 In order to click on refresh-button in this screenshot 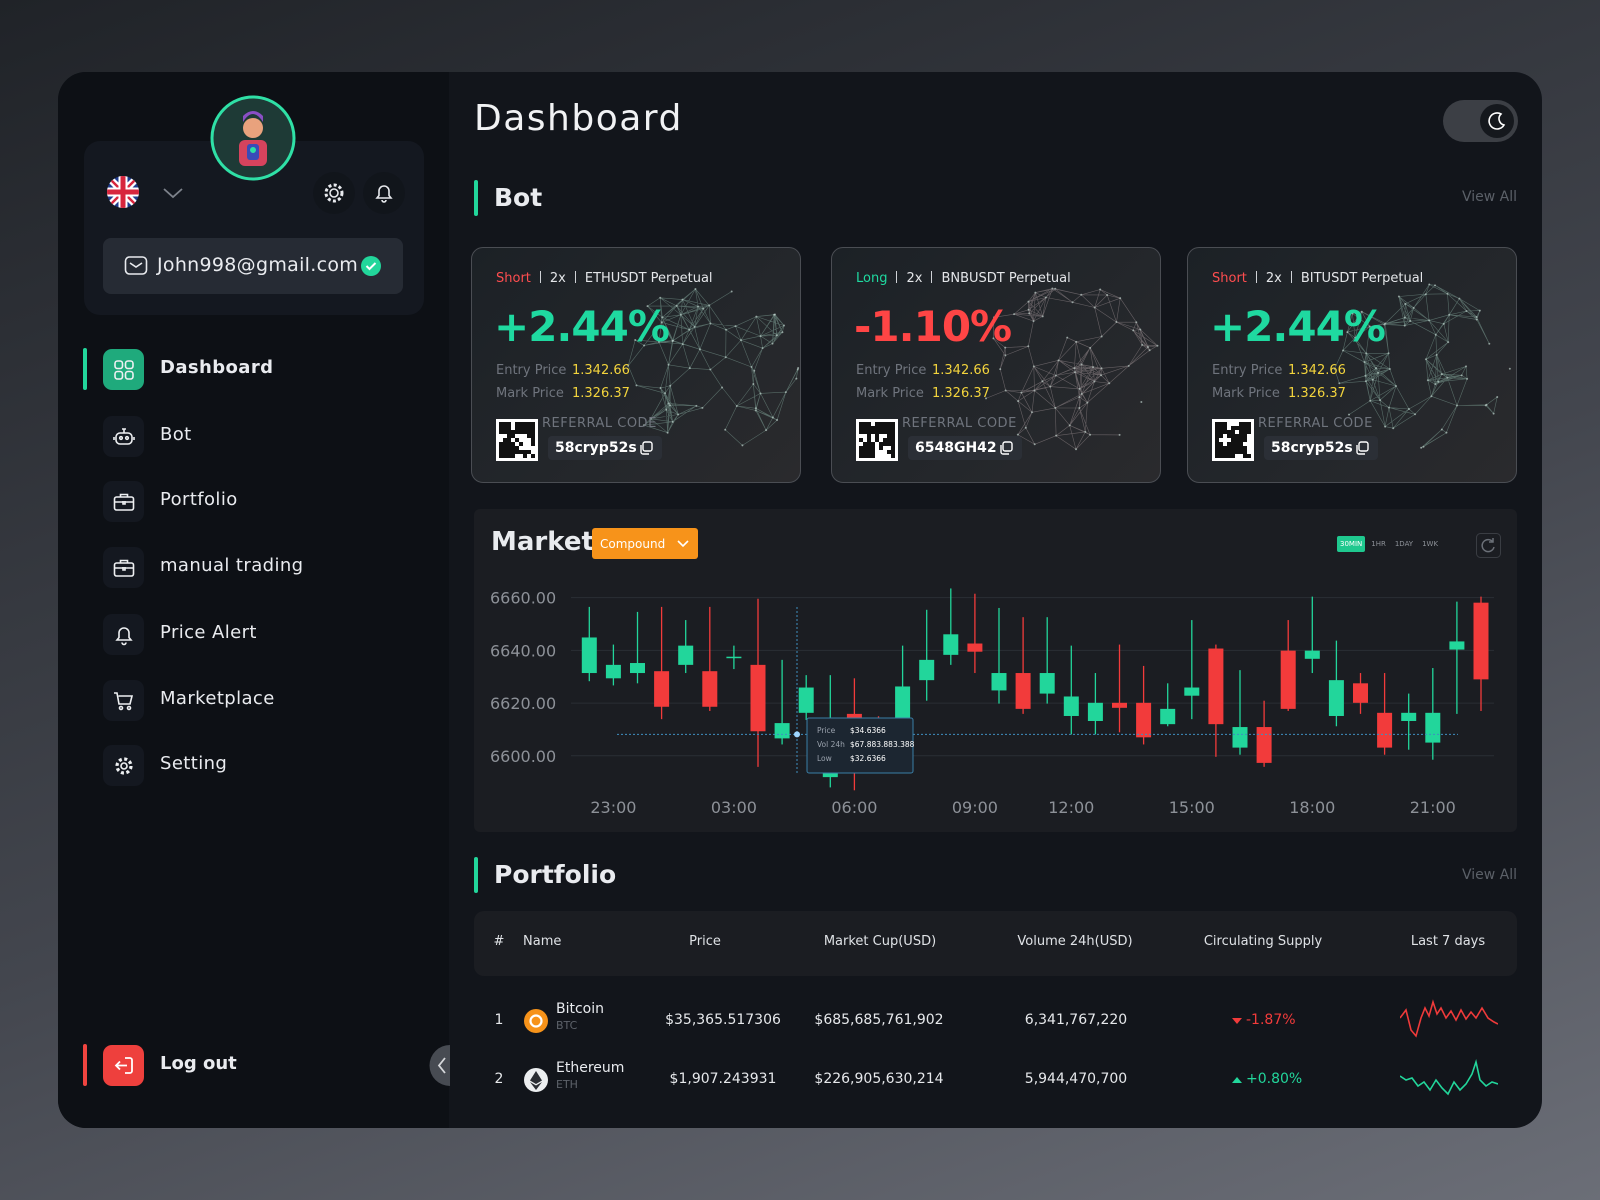, I will do `click(1488, 545)`.